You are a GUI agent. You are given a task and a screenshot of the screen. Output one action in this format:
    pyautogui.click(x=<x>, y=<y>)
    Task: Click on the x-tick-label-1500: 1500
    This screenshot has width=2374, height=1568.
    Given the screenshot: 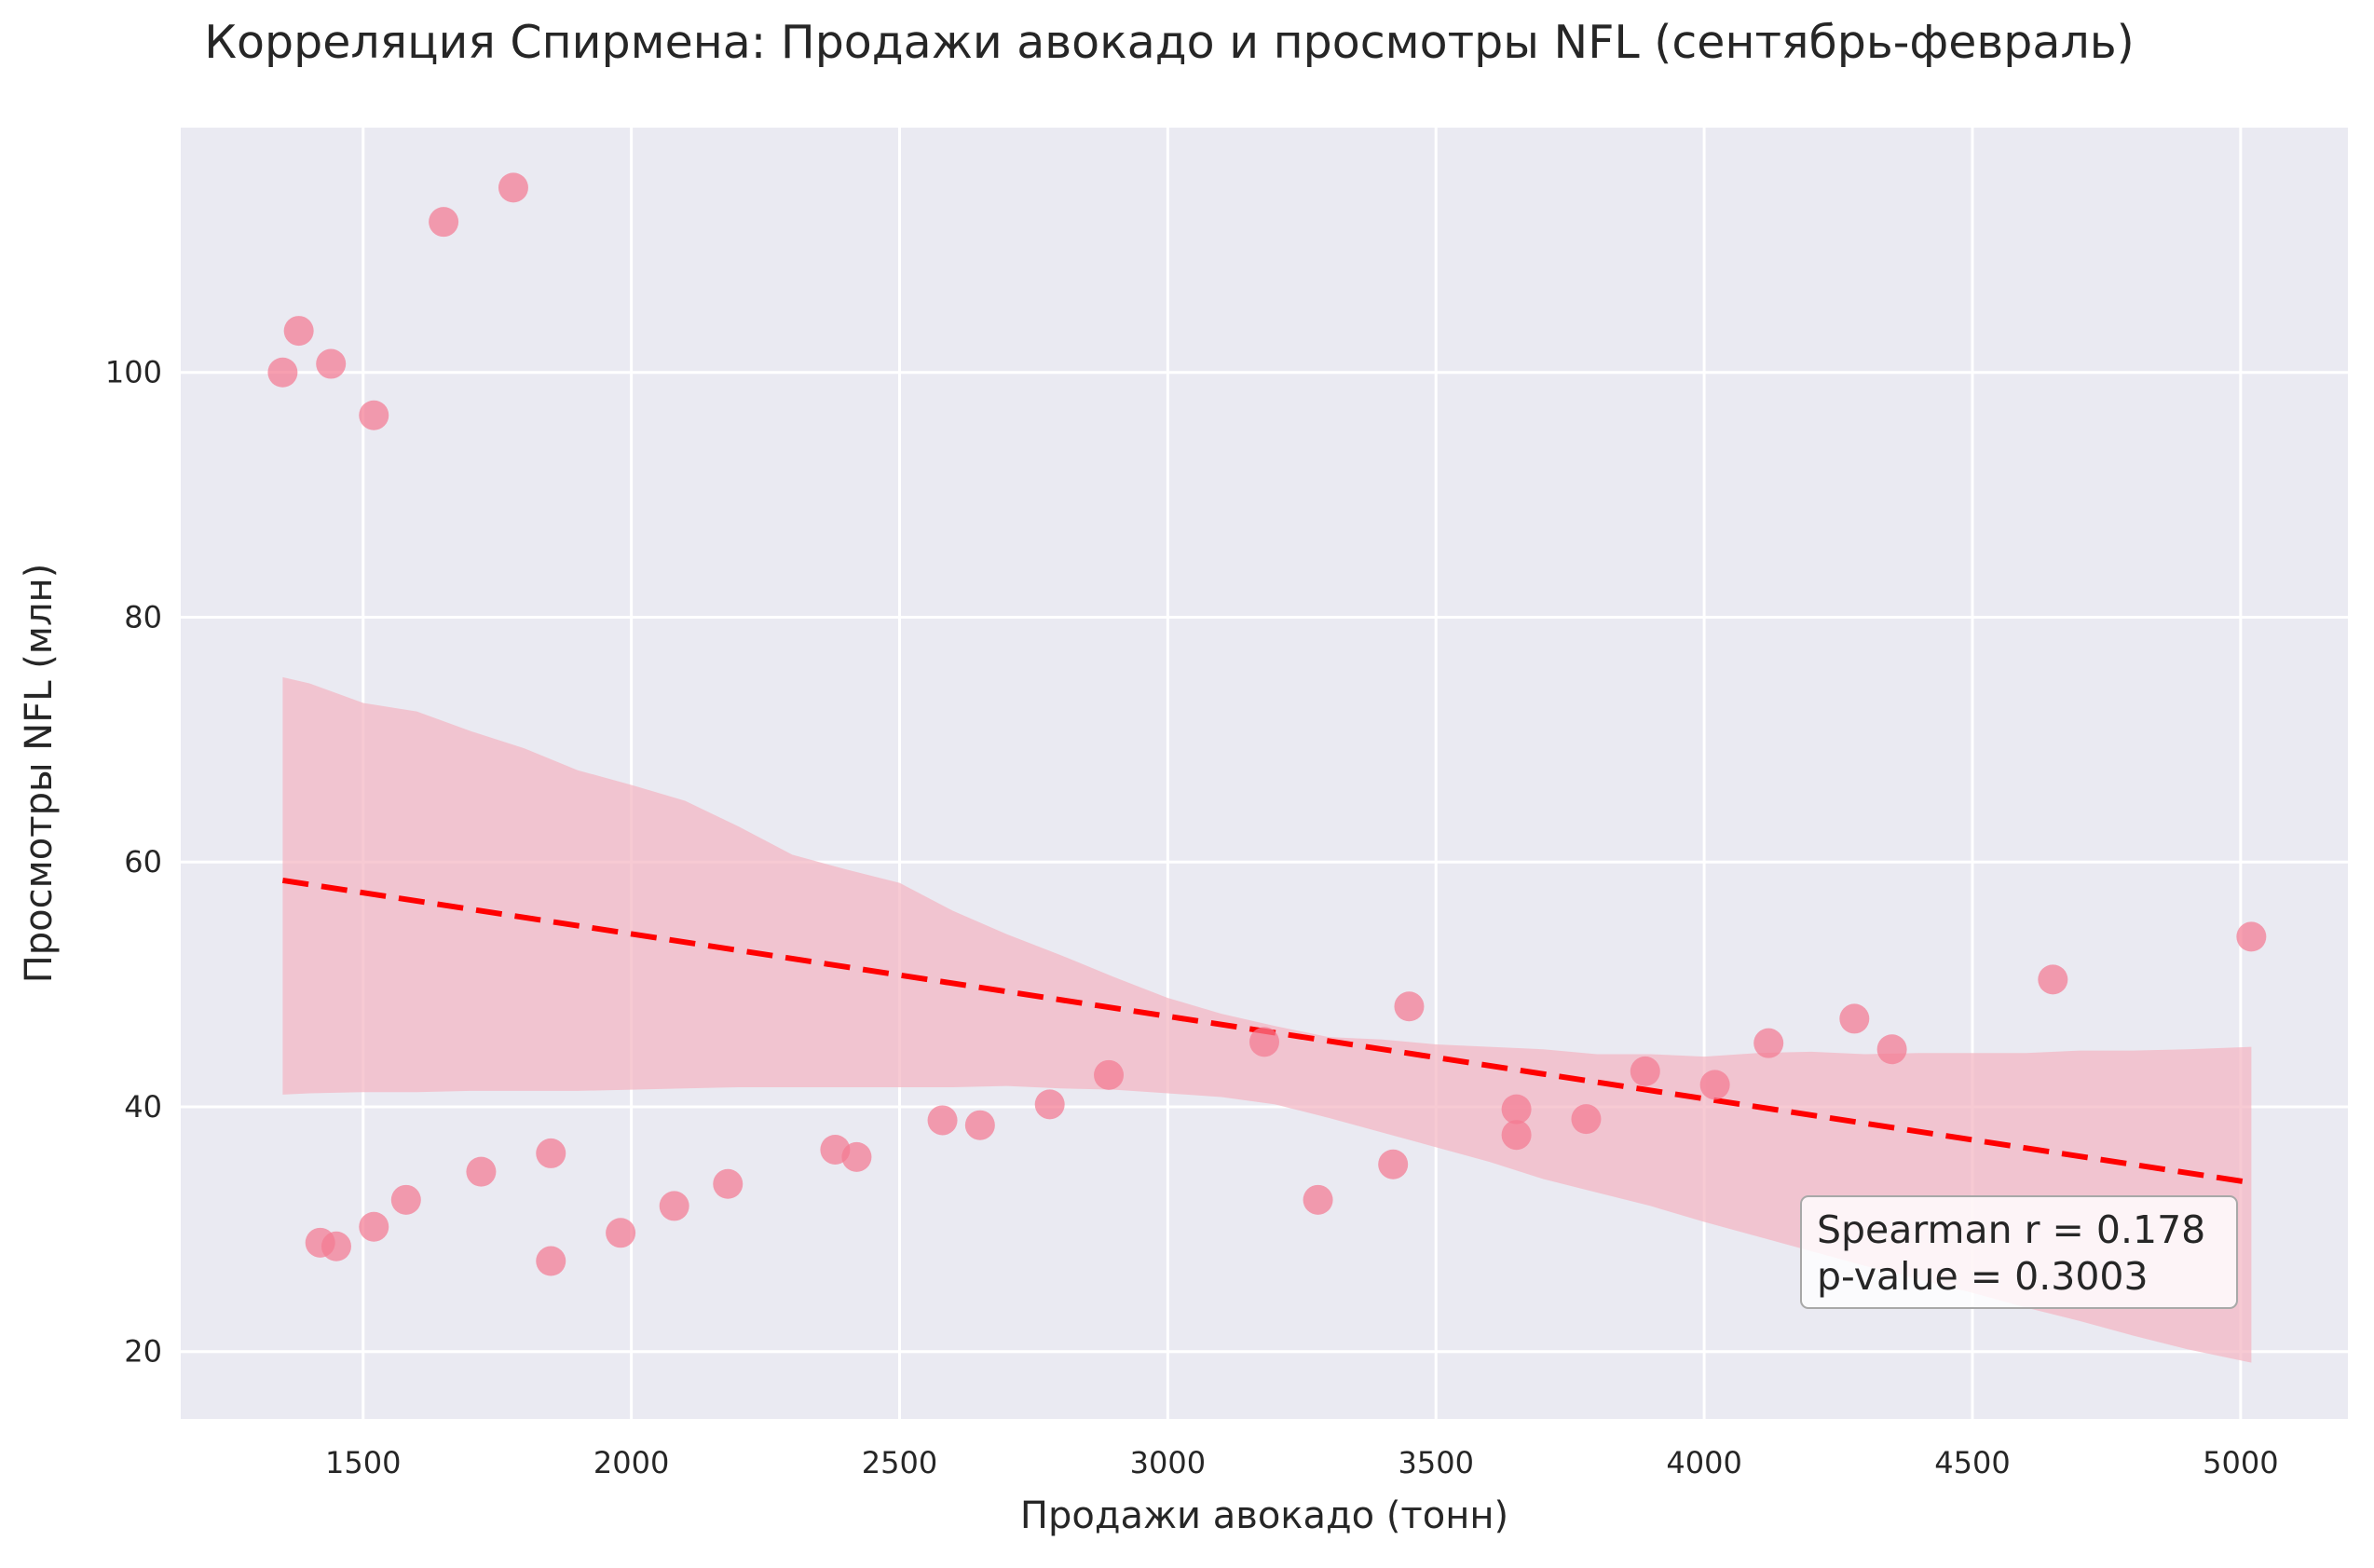 What is the action you would take?
    pyautogui.click(x=363, y=1462)
    